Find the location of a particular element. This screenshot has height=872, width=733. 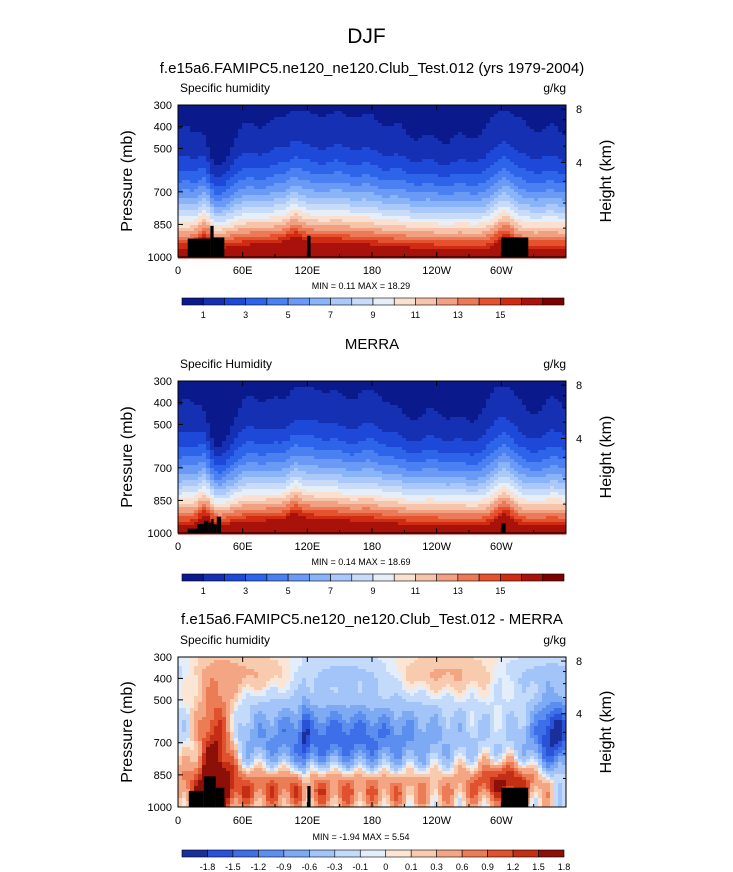

colorbar-label: 0.6 is located at coordinates (462, 867).